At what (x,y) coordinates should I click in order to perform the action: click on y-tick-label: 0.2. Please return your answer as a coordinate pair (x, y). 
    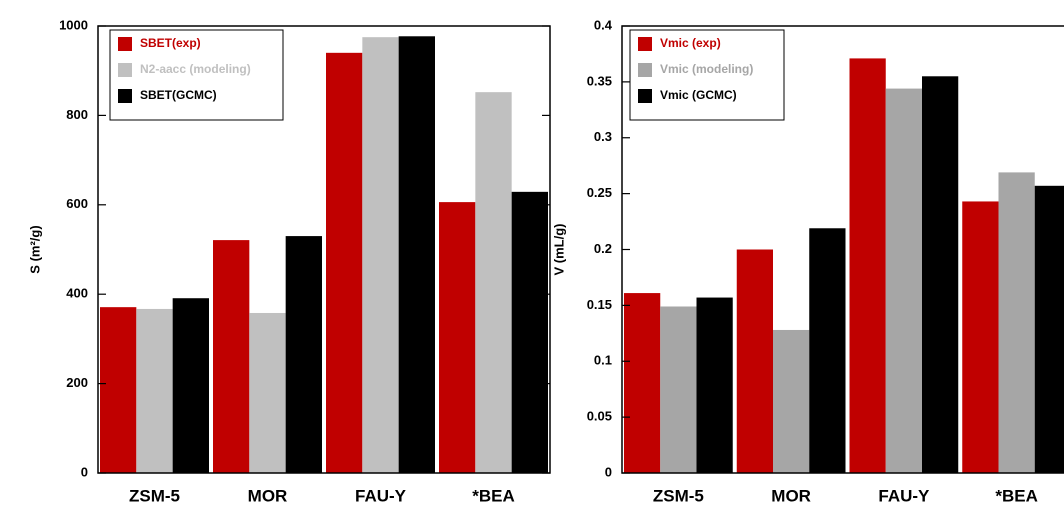
    Looking at the image, I should click on (603, 248).